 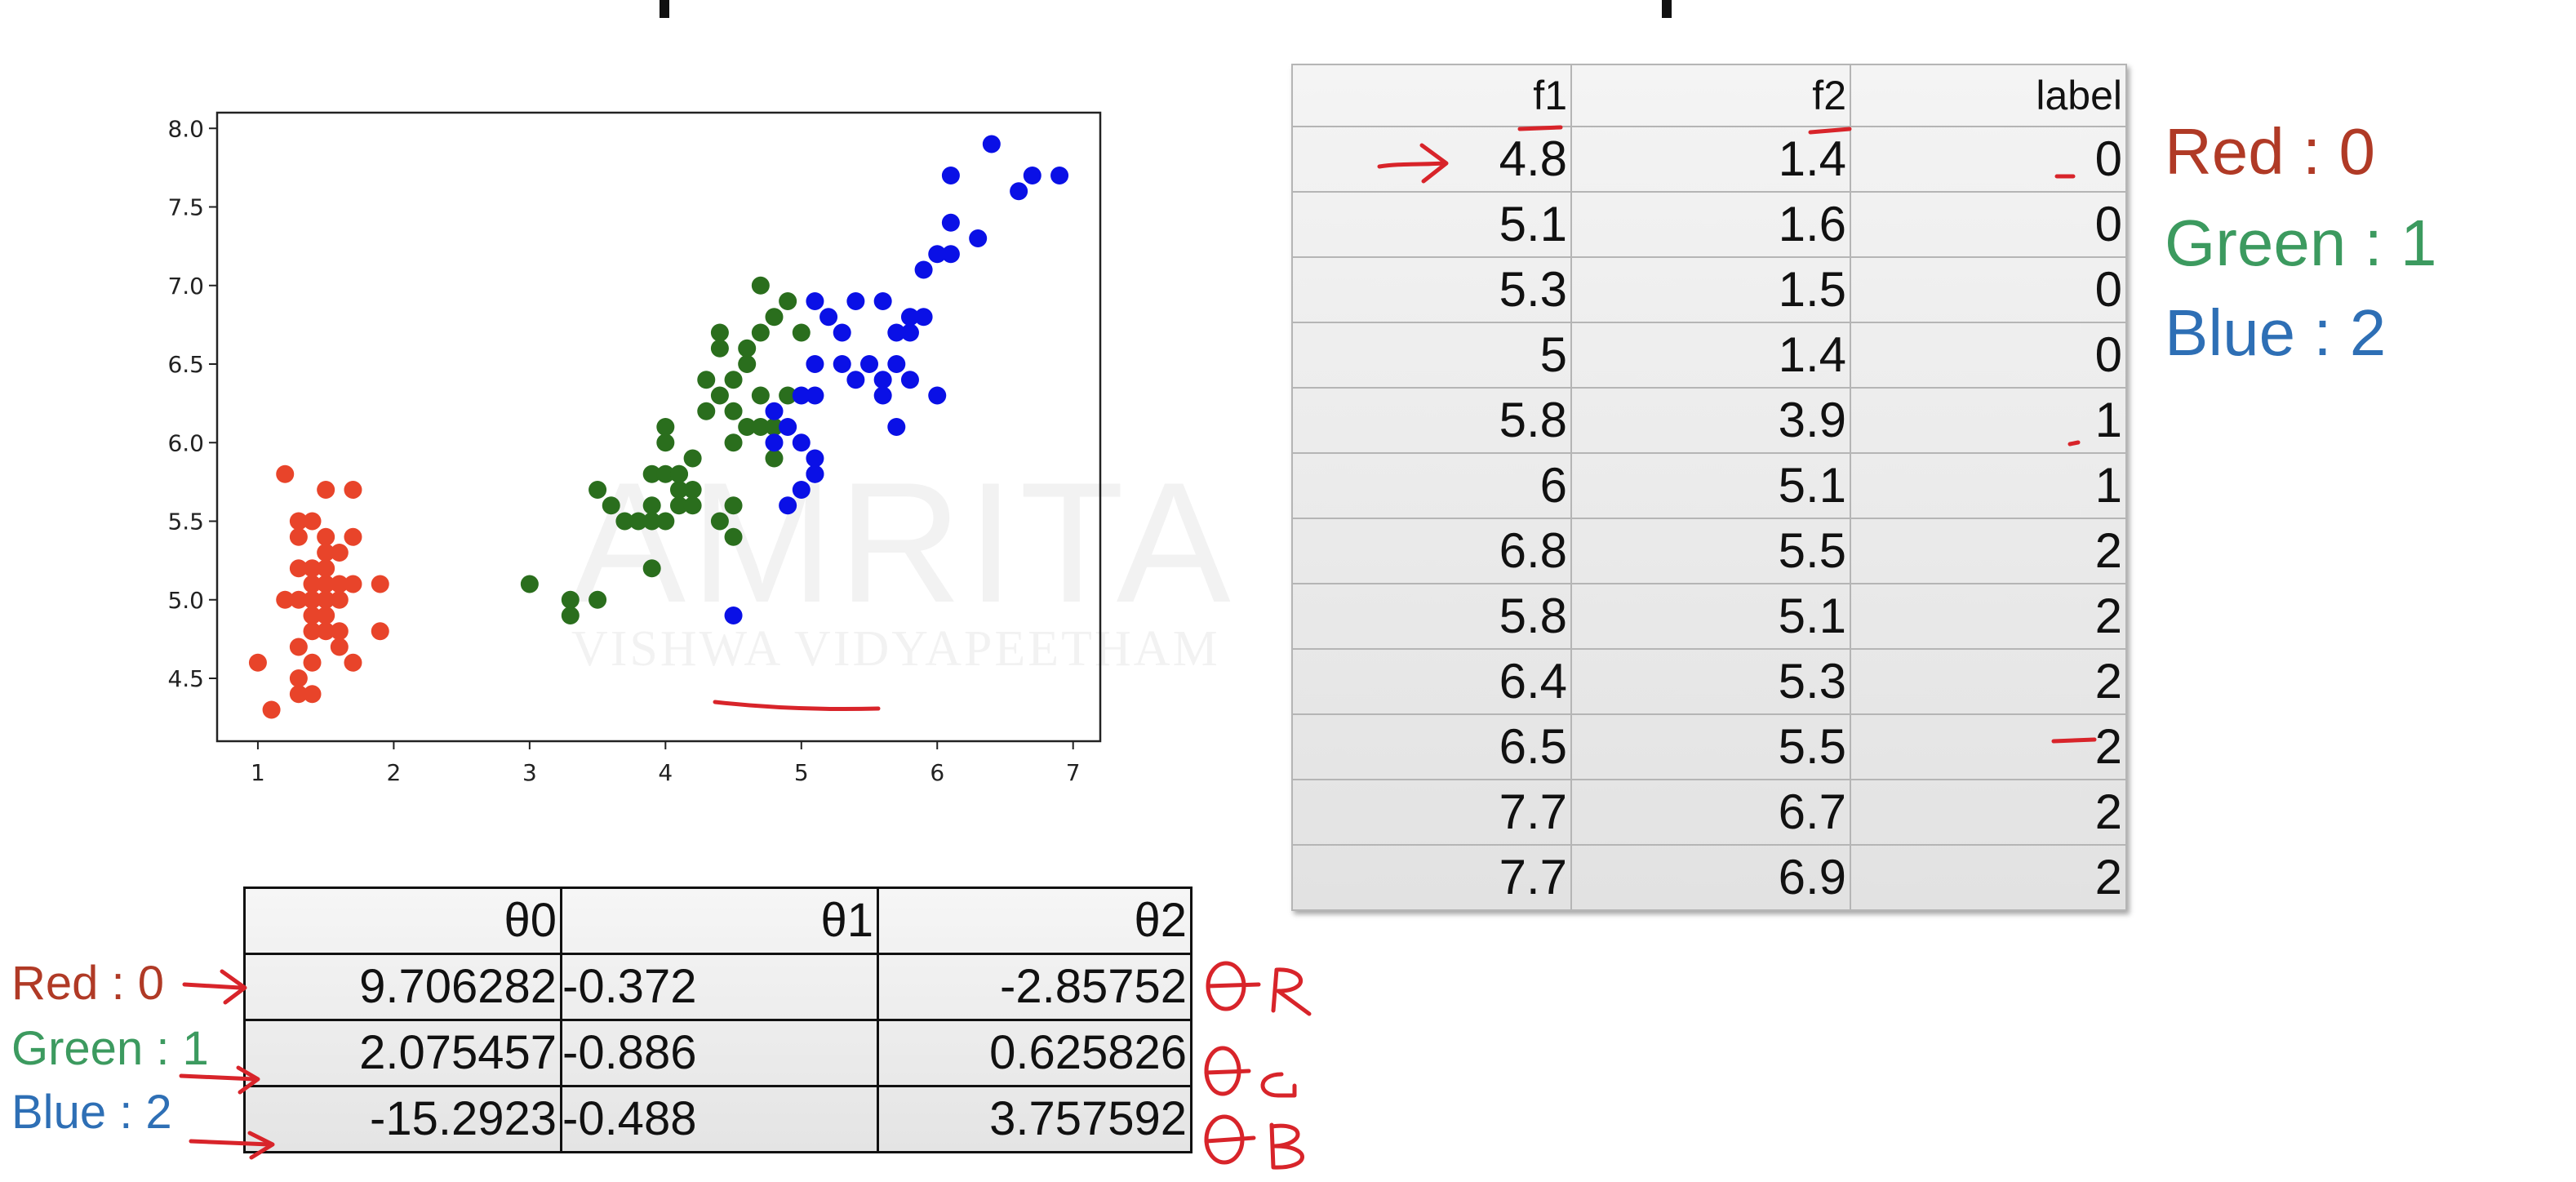 What do you see at coordinates (719, 987) in the screenshot?
I see `theta-cell-1: -0.372` at bounding box center [719, 987].